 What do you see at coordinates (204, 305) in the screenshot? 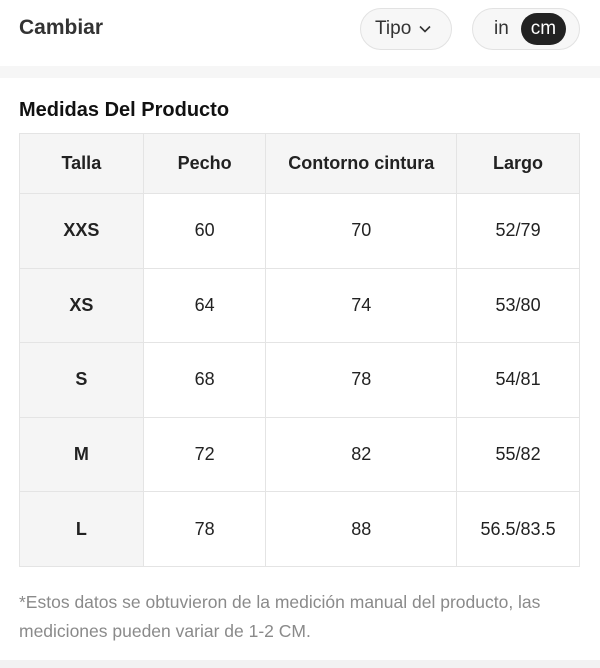
I see `table-cell: 64` at bounding box center [204, 305].